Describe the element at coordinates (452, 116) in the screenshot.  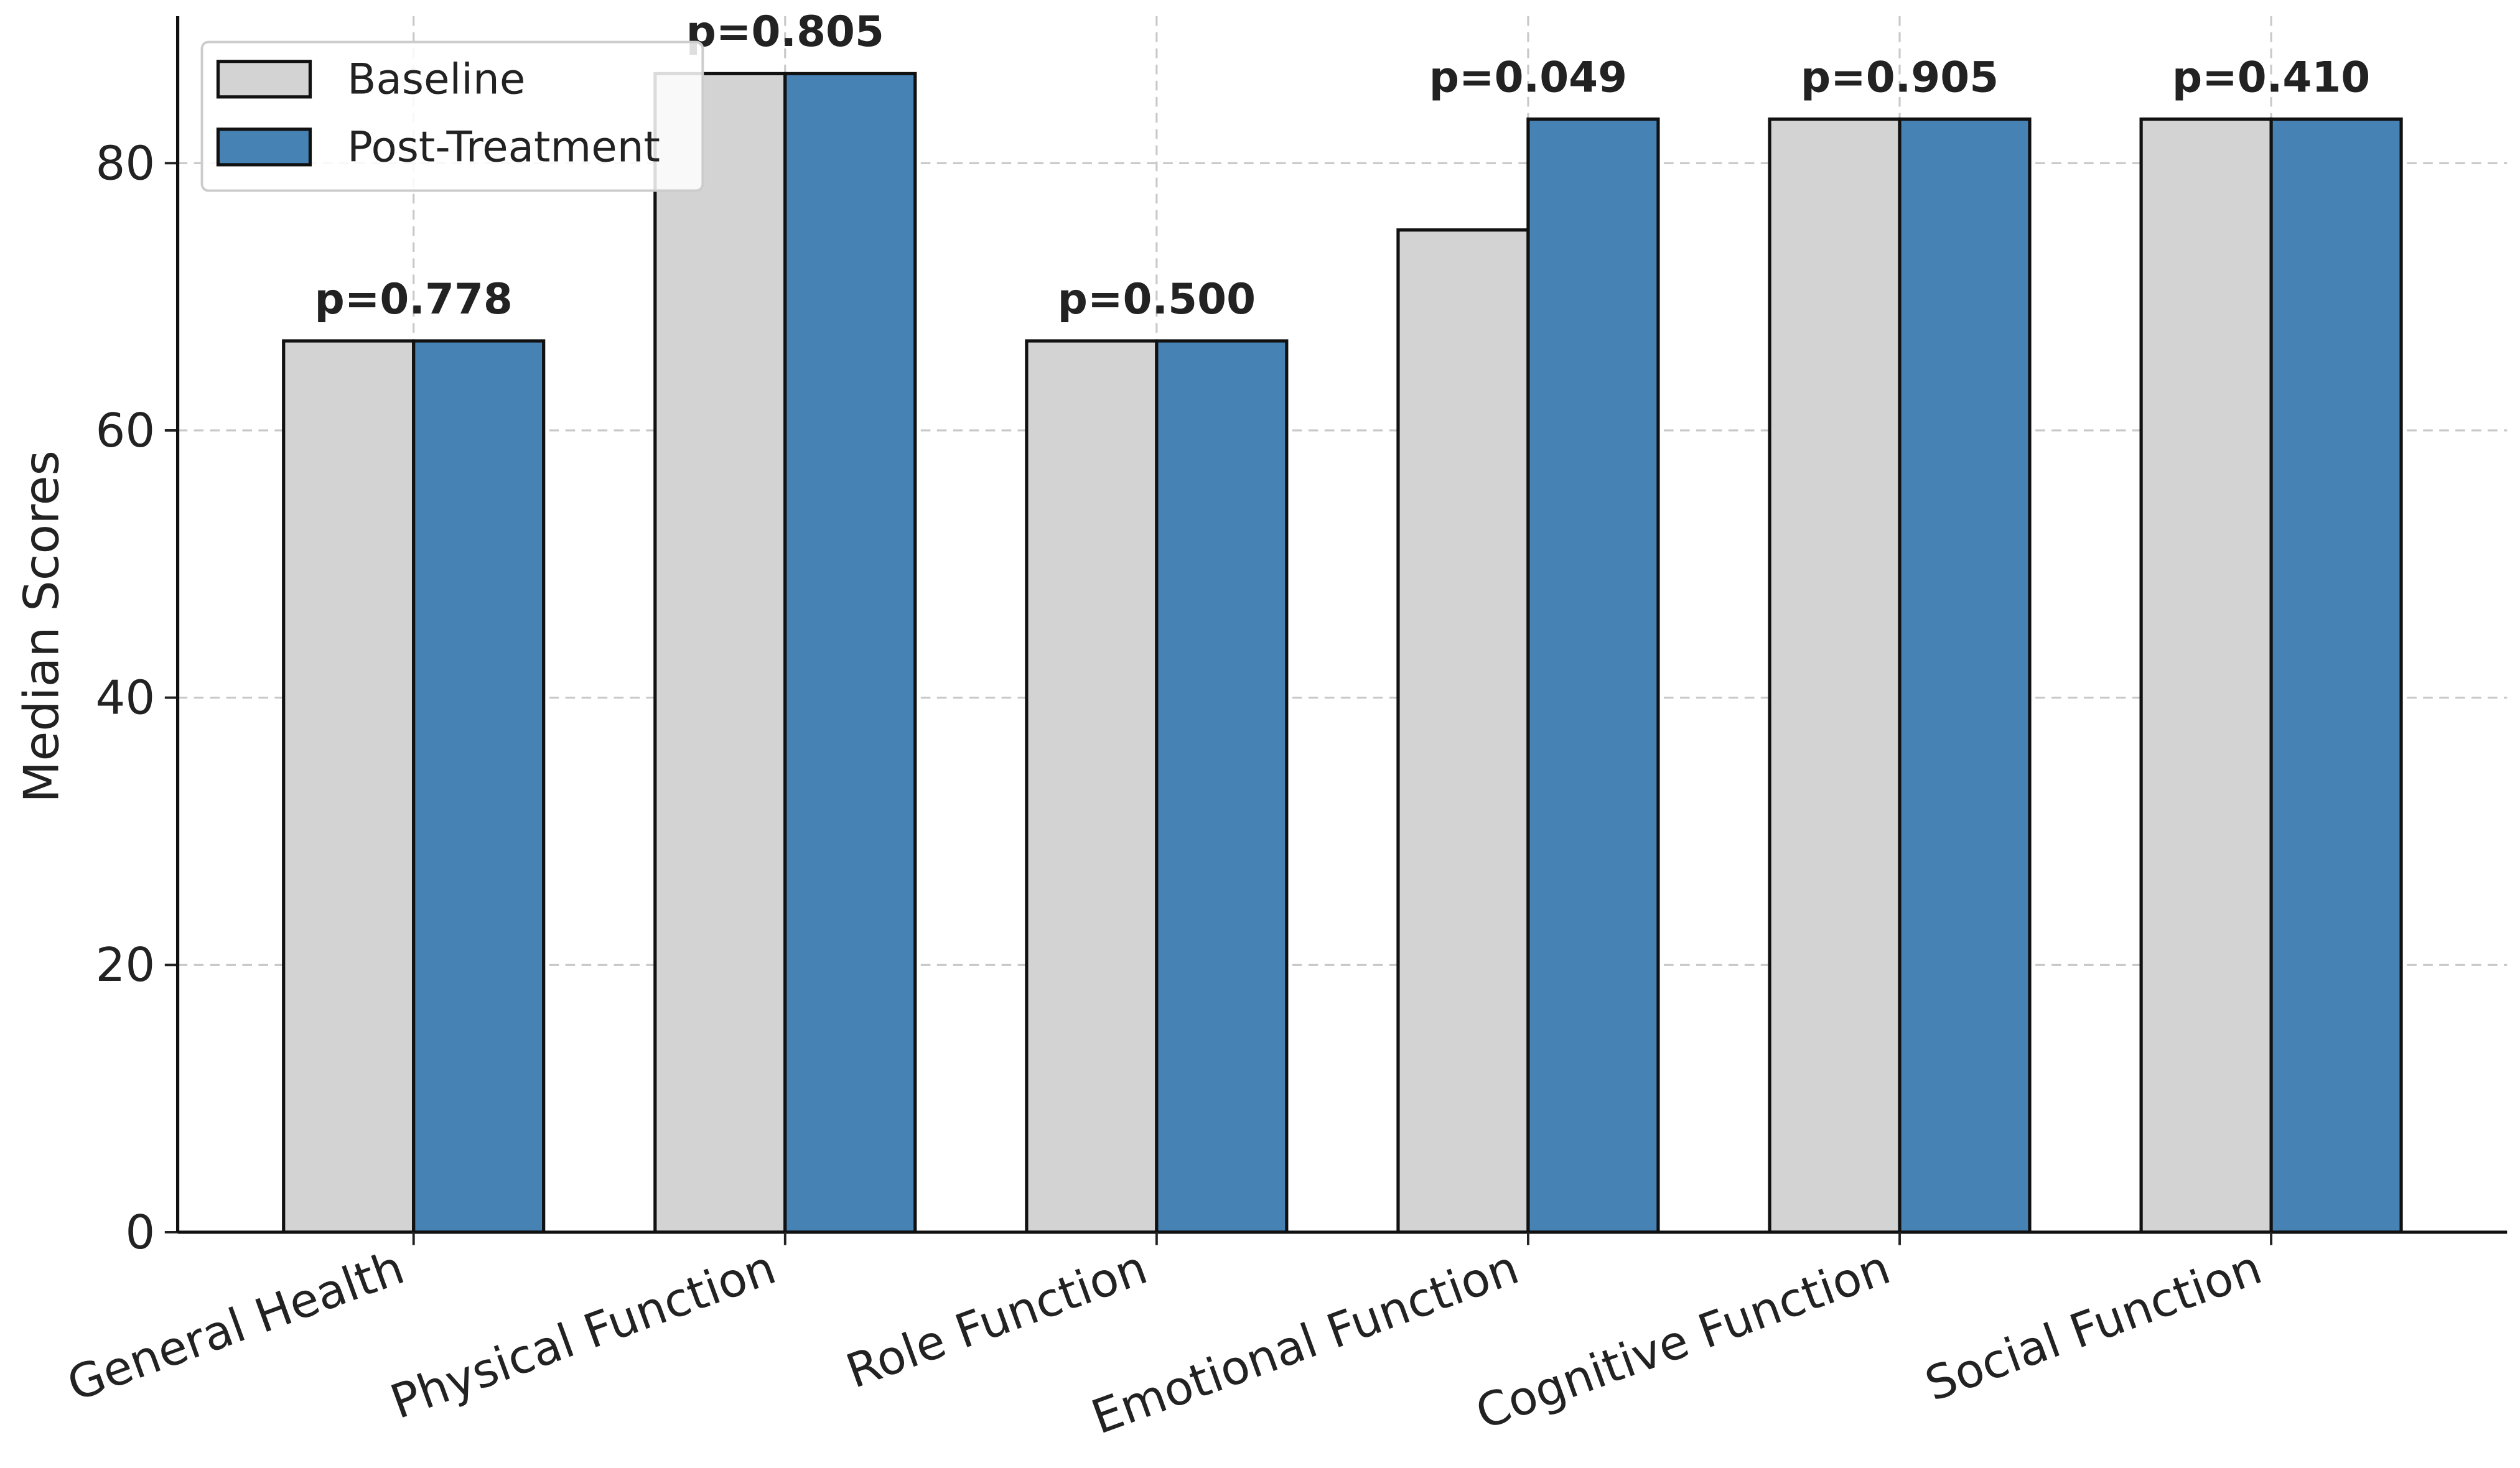
I see `legend-box` at that location.